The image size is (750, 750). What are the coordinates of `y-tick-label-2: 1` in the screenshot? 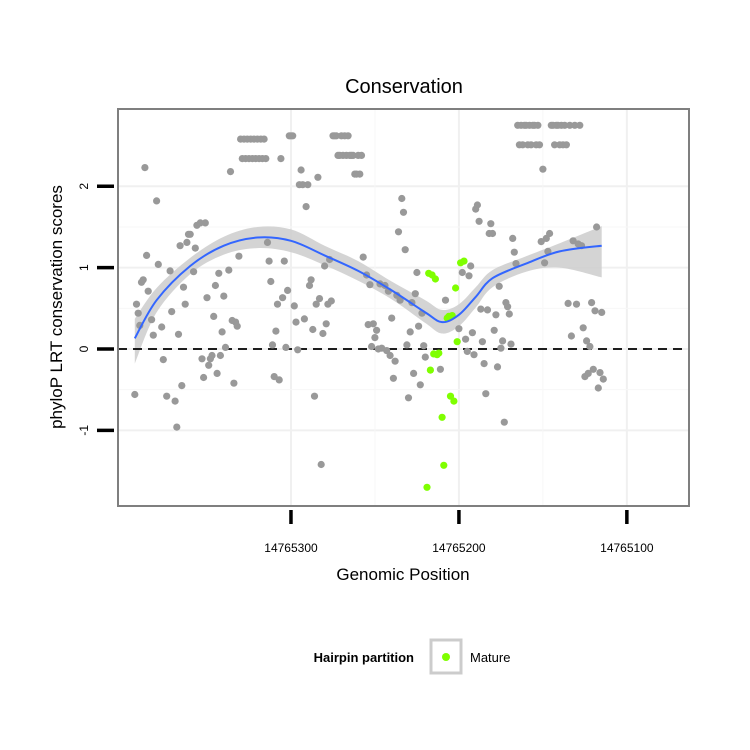 It's located at (84, 267).